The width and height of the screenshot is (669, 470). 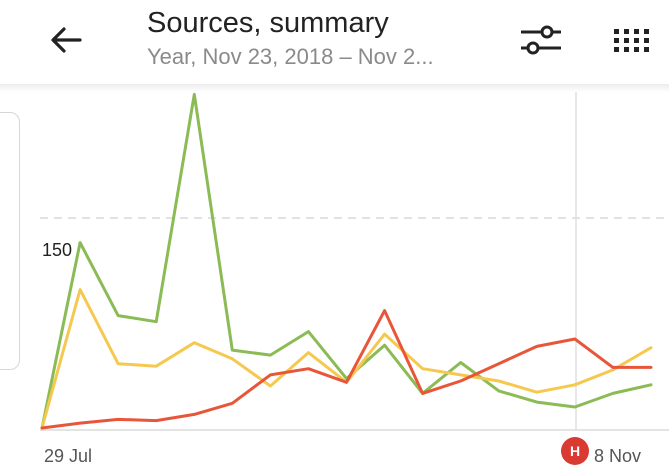 I want to click on more-menu-button, so click(x=630, y=40).